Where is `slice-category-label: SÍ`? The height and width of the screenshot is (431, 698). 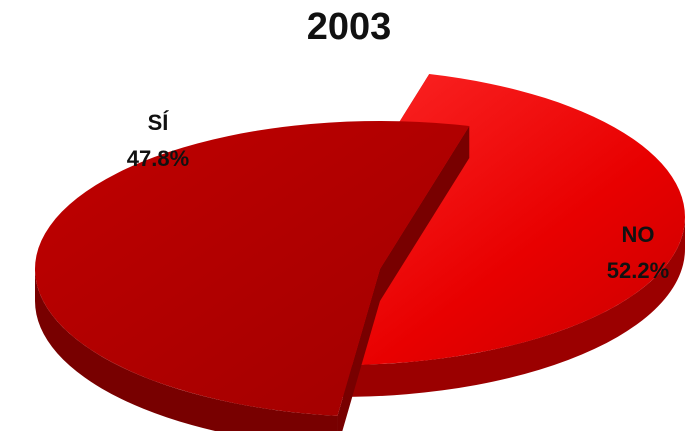
slice-category-label: SÍ is located at coordinates (159, 122).